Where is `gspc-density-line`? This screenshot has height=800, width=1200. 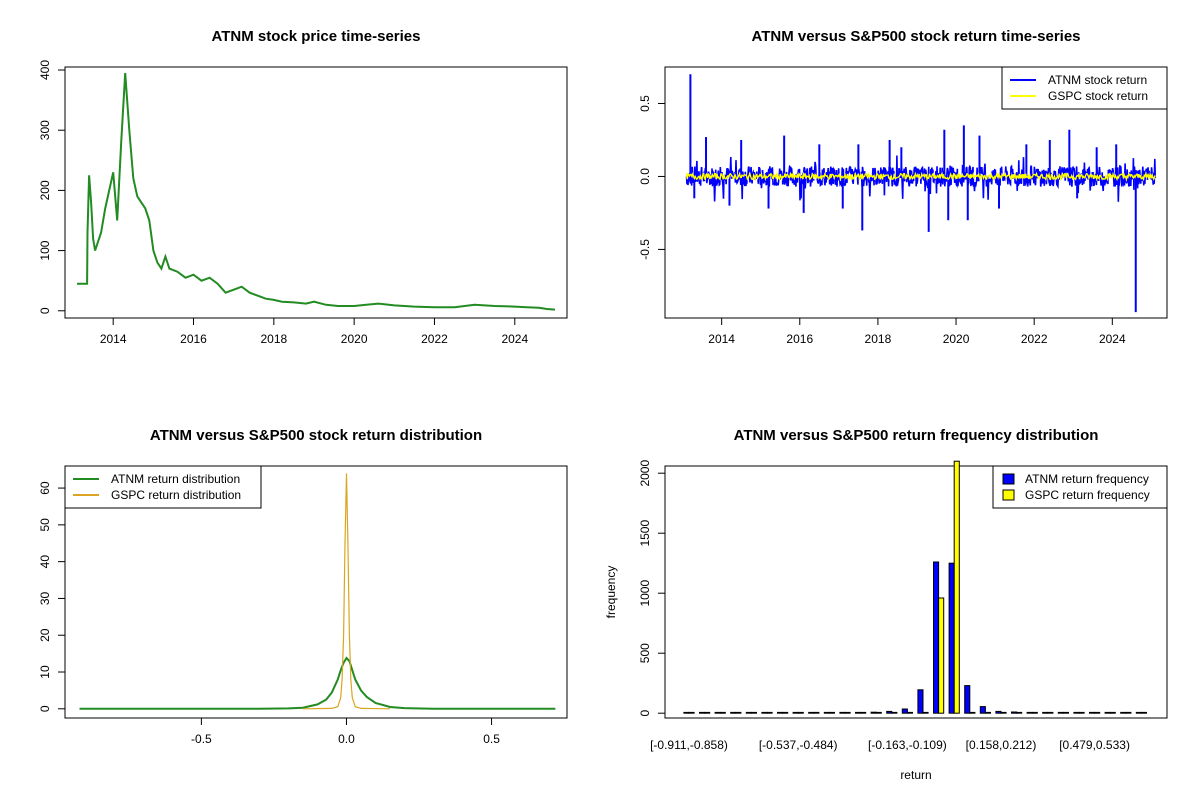 gspc-density-line is located at coordinates (346, 591).